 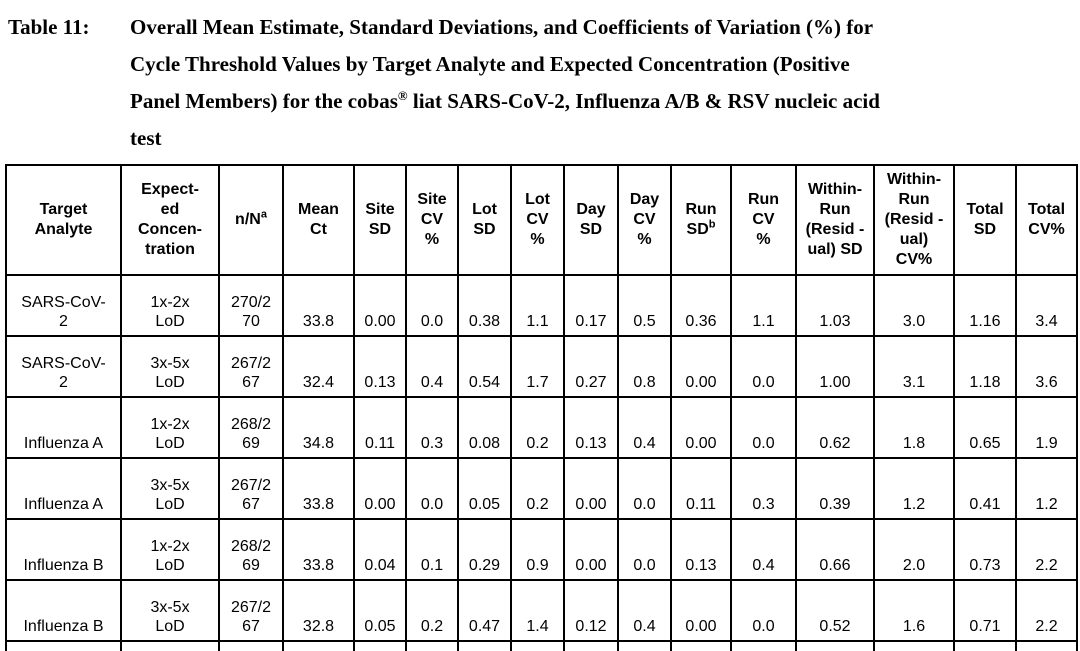 What do you see at coordinates (63, 427) in the screenshot?
I see `table-cell: Influenza A` at bounding box center [63, 427].